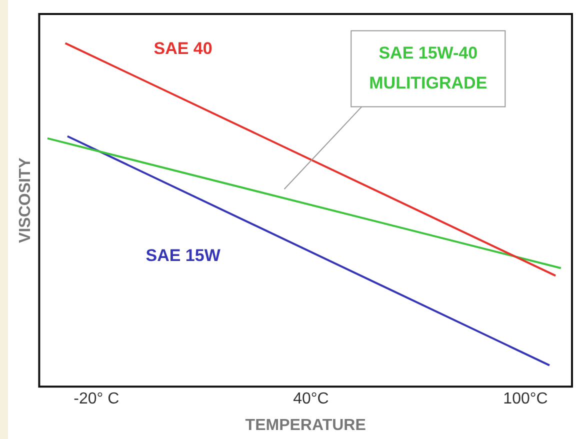 The height and width of the screenshot is (439, 576). I want to click on x-tick-label: 40°C, so click(311, 399).